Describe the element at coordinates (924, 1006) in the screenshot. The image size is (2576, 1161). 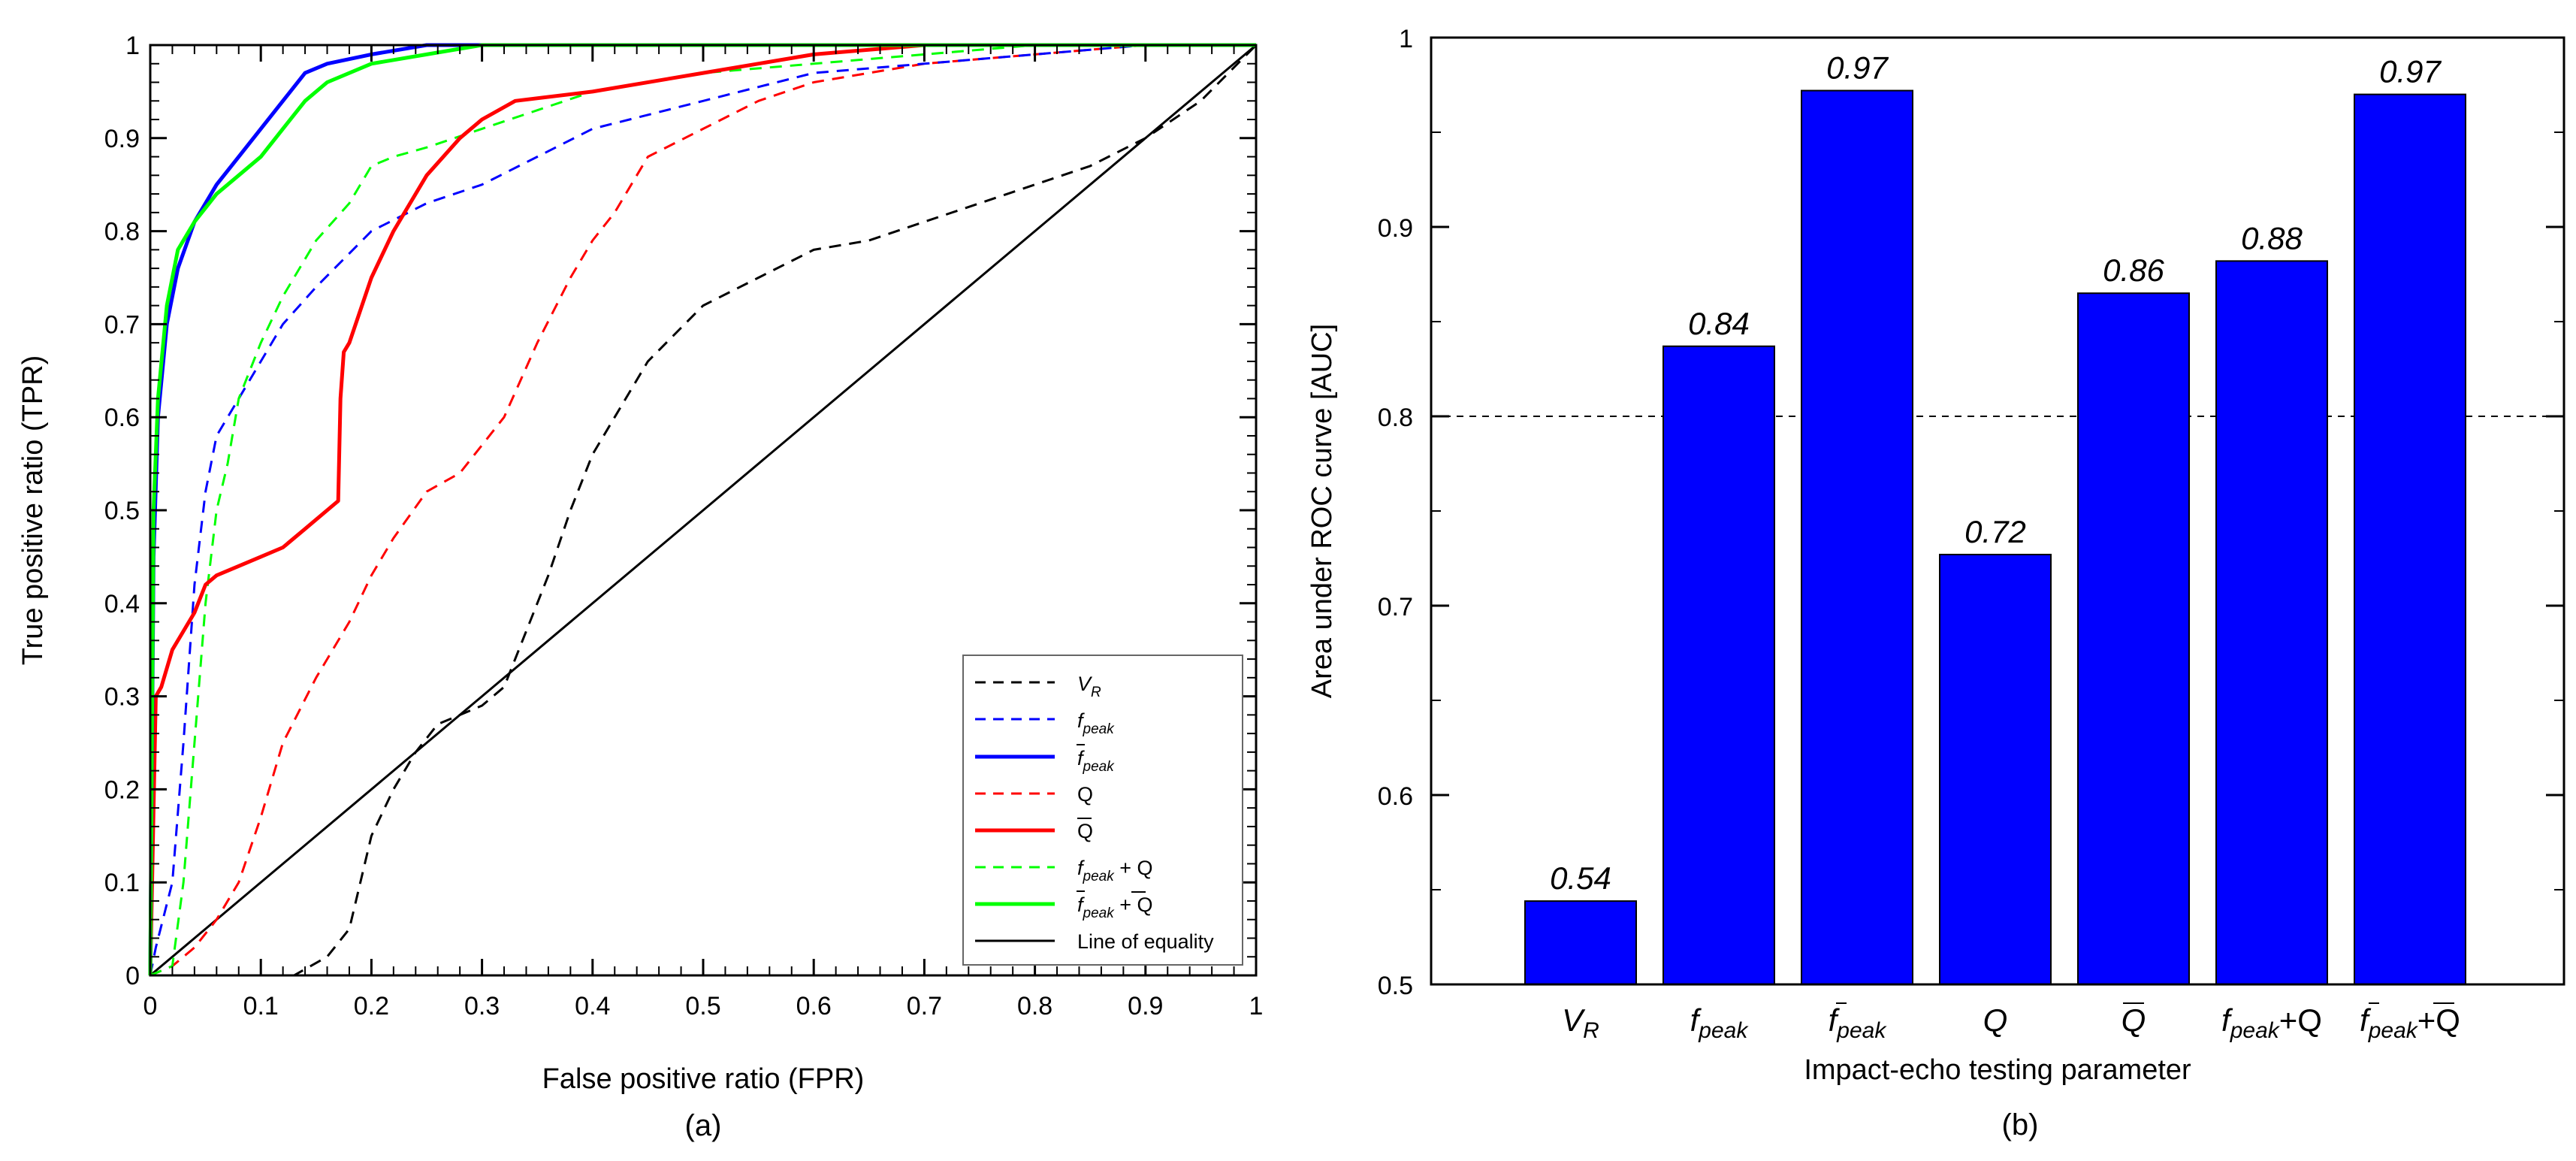
I see `x-tick-label: 0.7` at that location.